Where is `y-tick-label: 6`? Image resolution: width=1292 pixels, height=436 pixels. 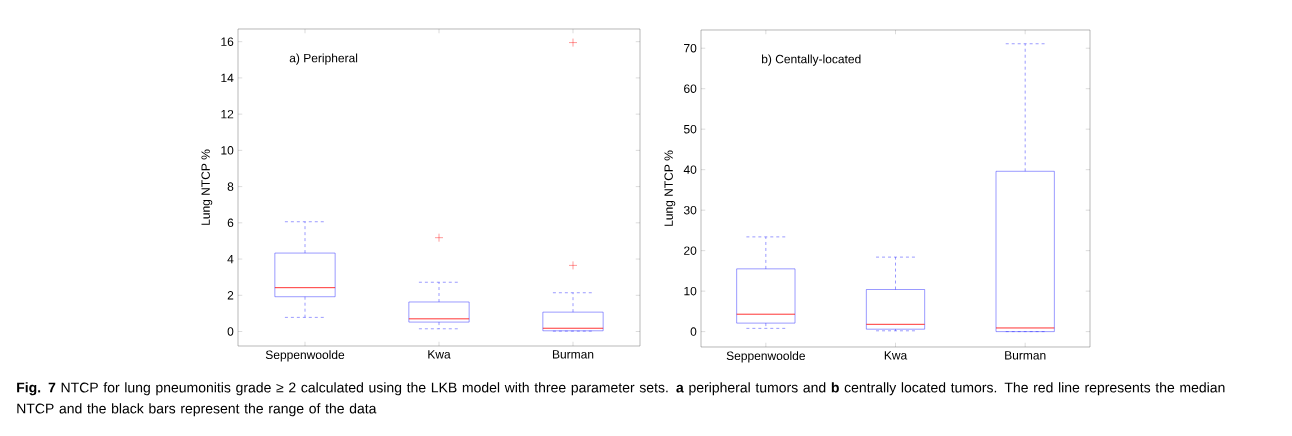
y-tick-label: 6 is located at coordinates (230, 223).